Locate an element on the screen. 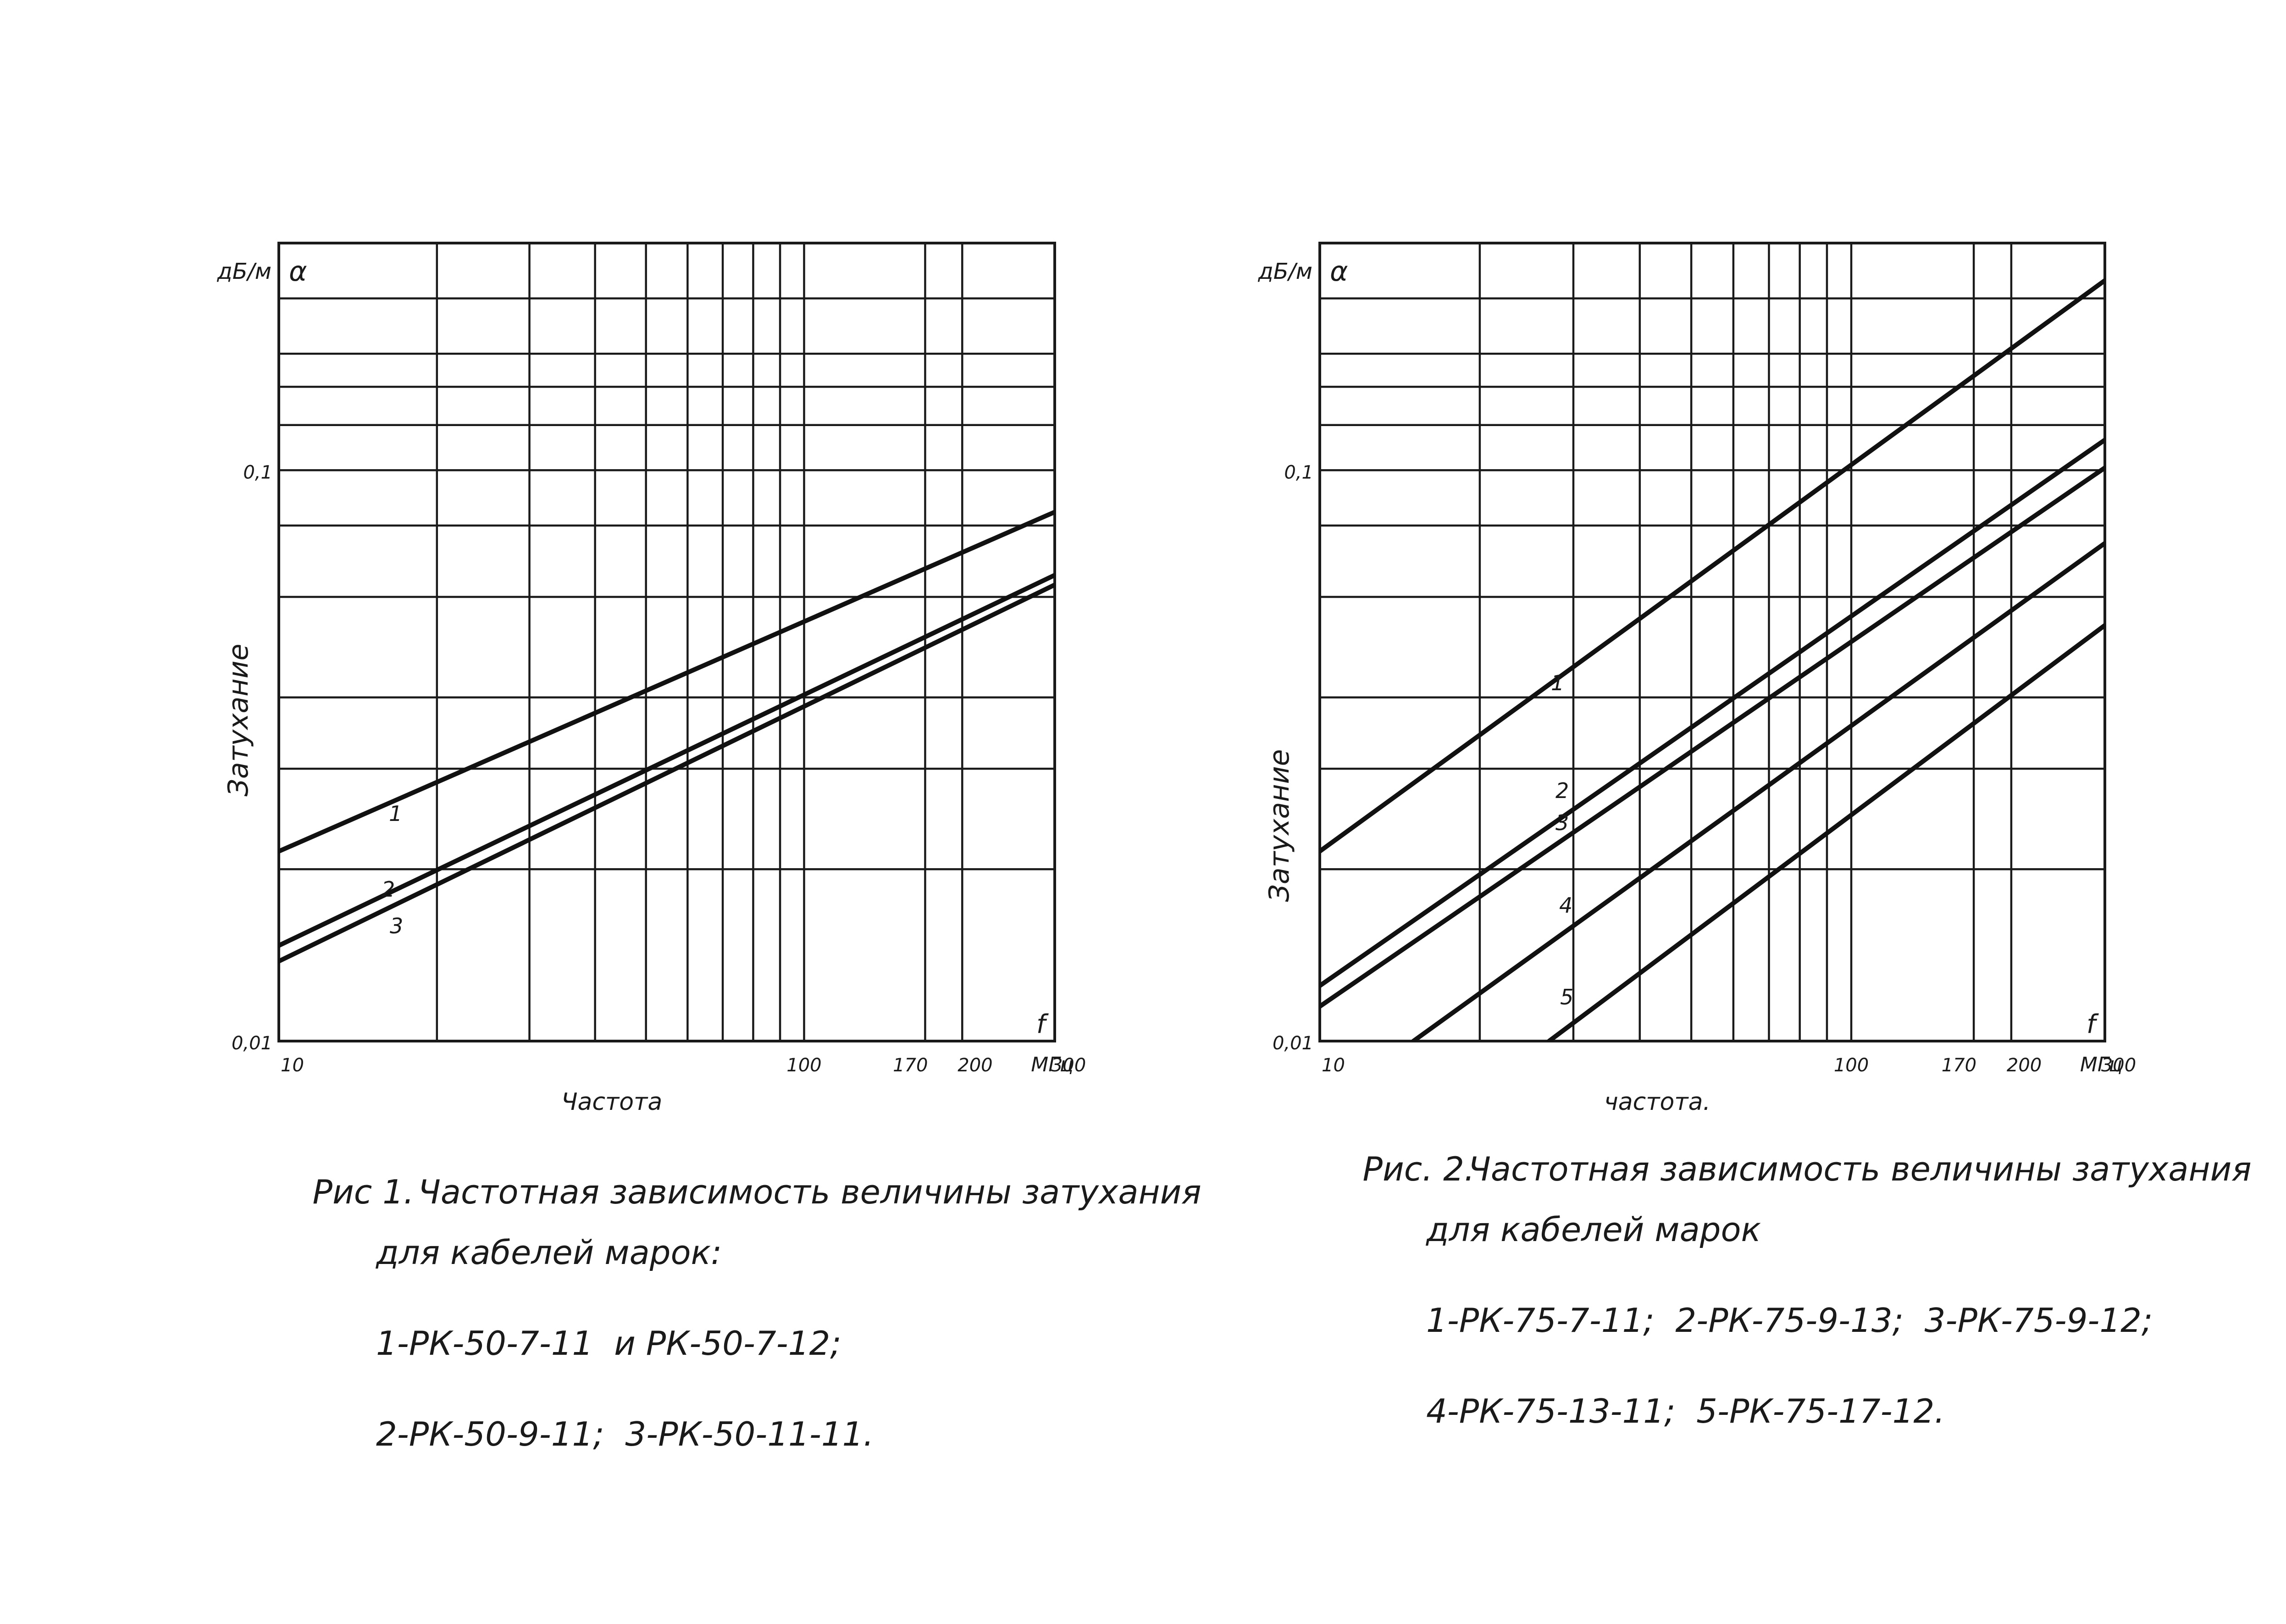  x-axis-title: частота. is located at coordinates (1657, 1102).